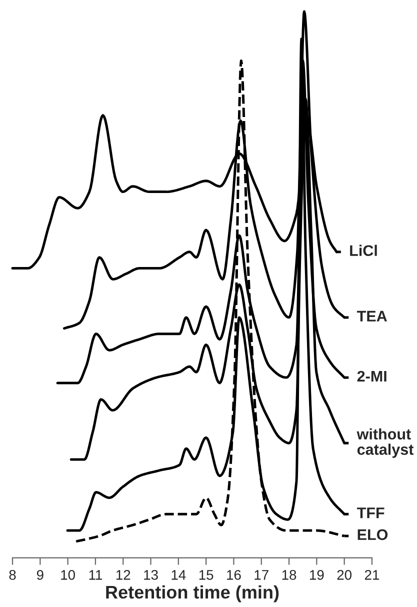 This screenshot has width=417, height=607. I want to click on x-tick-label: 8, so click(12, 575).